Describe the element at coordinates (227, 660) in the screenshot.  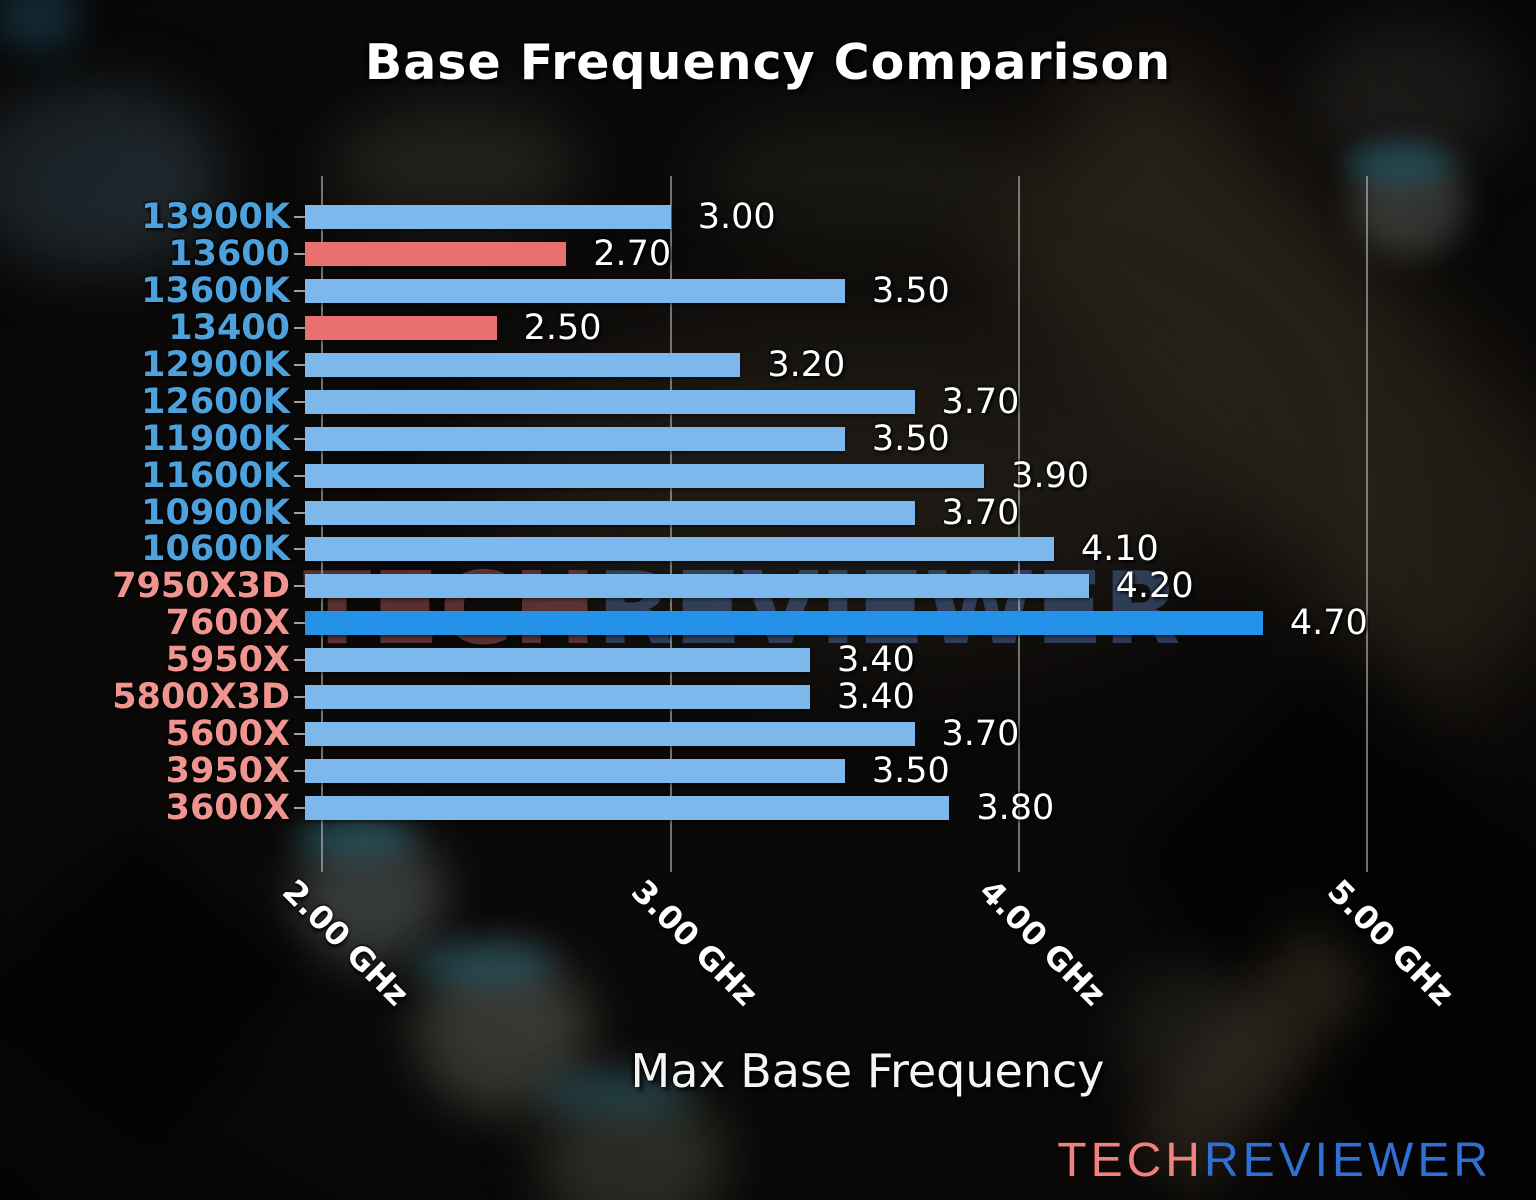
I see `y-axis-label: 5950X` at that location.